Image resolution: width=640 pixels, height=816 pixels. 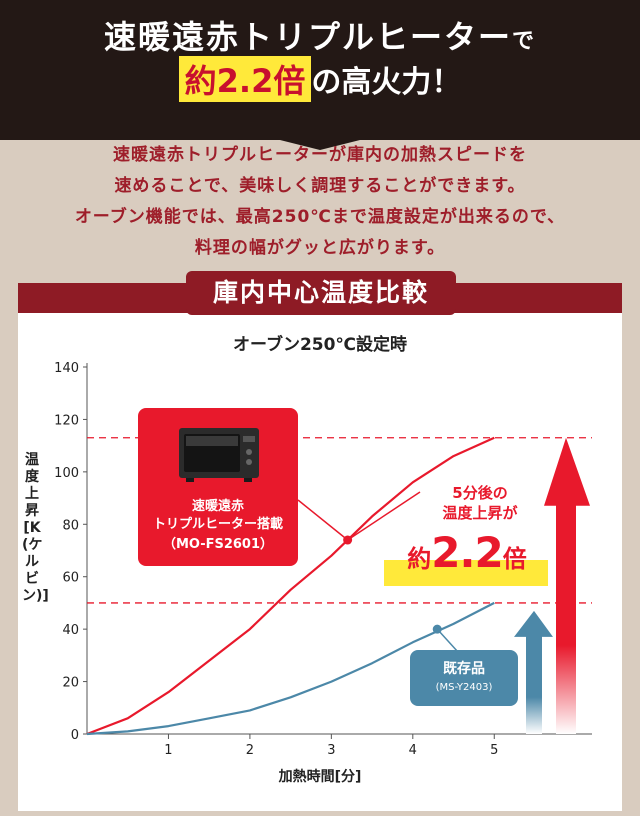 What do you see at coordinates (70, 578) in the screenshot?
I see `y-tick-label: 60` at bounding box center [70, 578].